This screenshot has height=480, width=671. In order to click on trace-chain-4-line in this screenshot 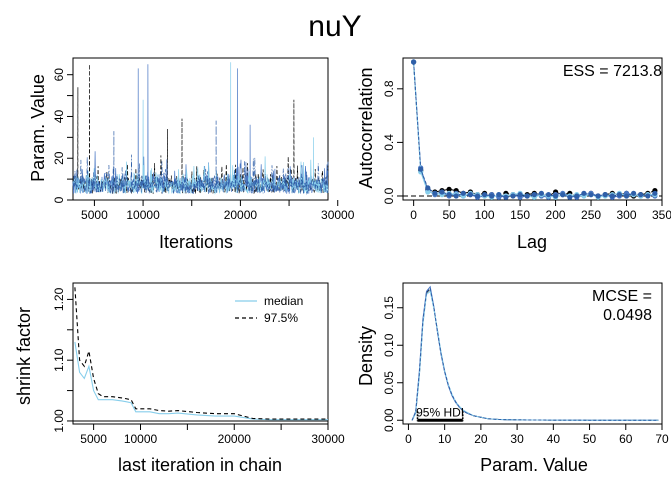, I will do `click(200, 157)`.